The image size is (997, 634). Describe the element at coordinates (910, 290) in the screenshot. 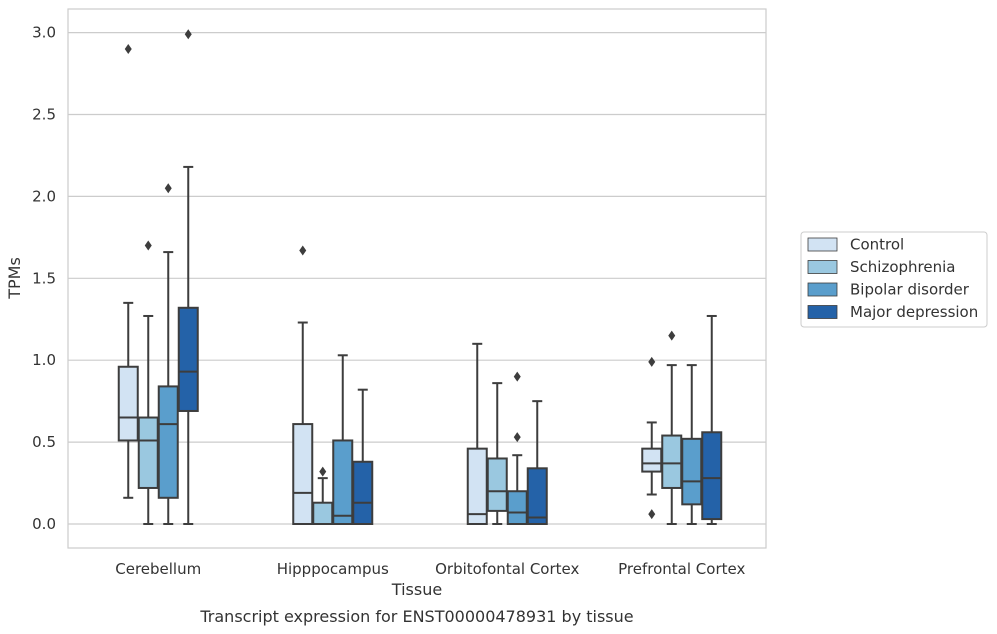

I see `legend-label: Bipolar disorder` at that location.